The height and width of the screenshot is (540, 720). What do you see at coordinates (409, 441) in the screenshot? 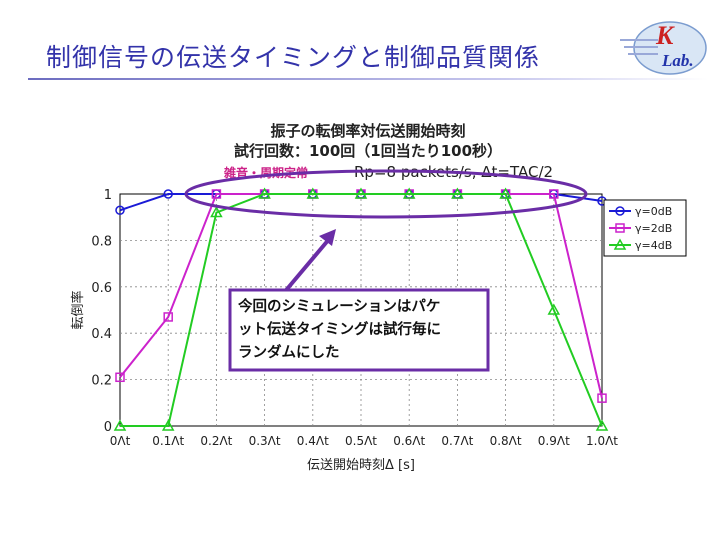
I see `x-tick-label: 0.6Λt` at bounding box center [409, 441].